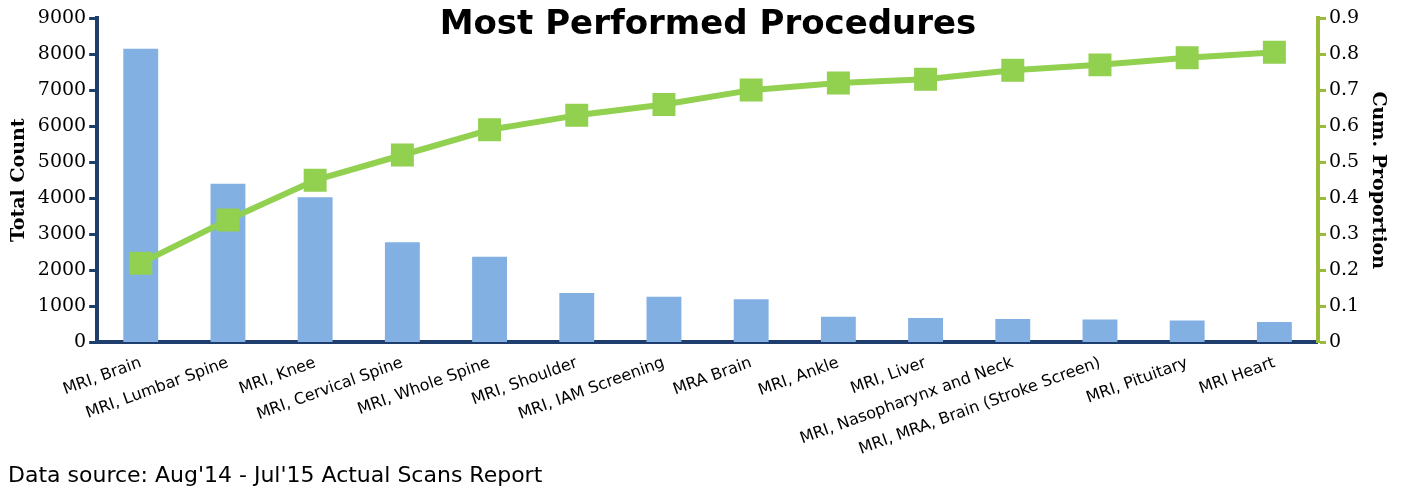 This screenshot has height=492, width=1401. What do you see at coordinates (62, 88) in the screenshot?
I see `y-tick-label: 7000` at bounding box center [62, 88].